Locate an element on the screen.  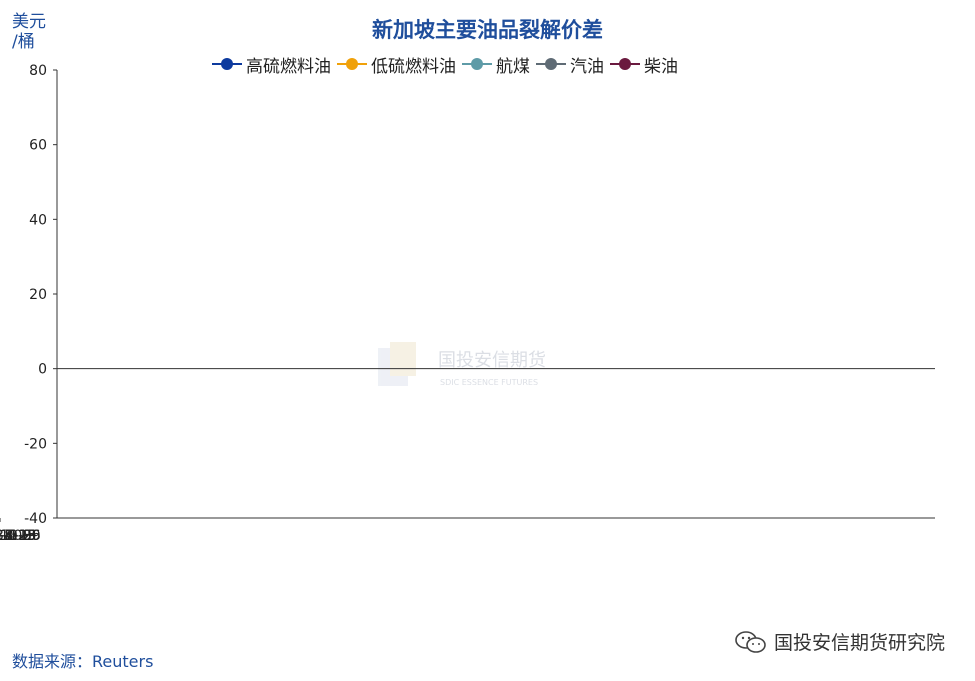
y-tick-label: 80 is located at coordinates (38, 71).